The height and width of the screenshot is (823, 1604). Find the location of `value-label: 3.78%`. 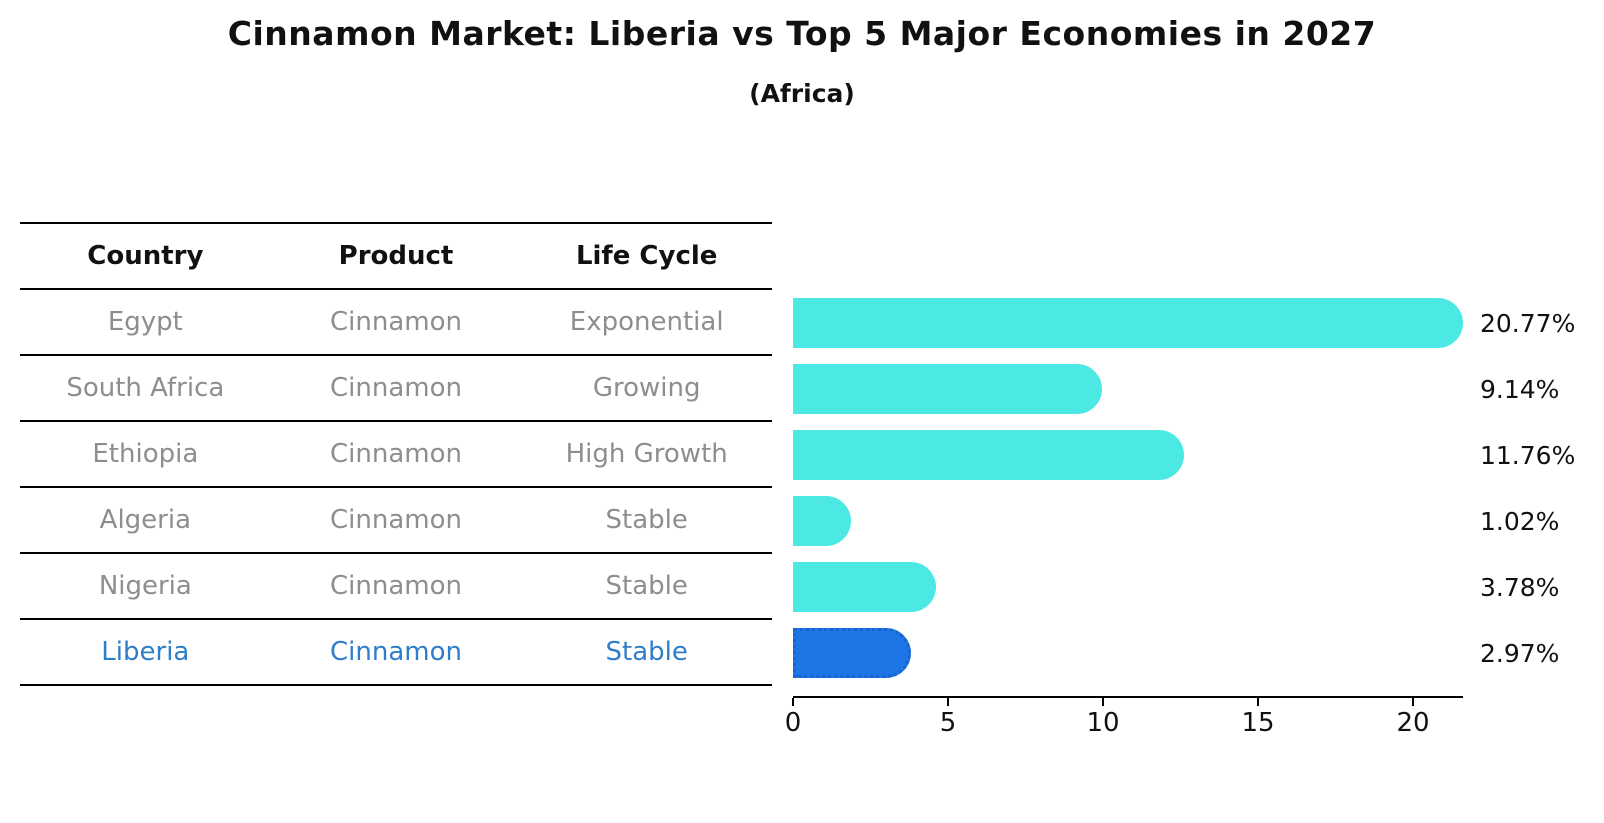

value-label: 3.78% is located at coordinates (1520, 587).